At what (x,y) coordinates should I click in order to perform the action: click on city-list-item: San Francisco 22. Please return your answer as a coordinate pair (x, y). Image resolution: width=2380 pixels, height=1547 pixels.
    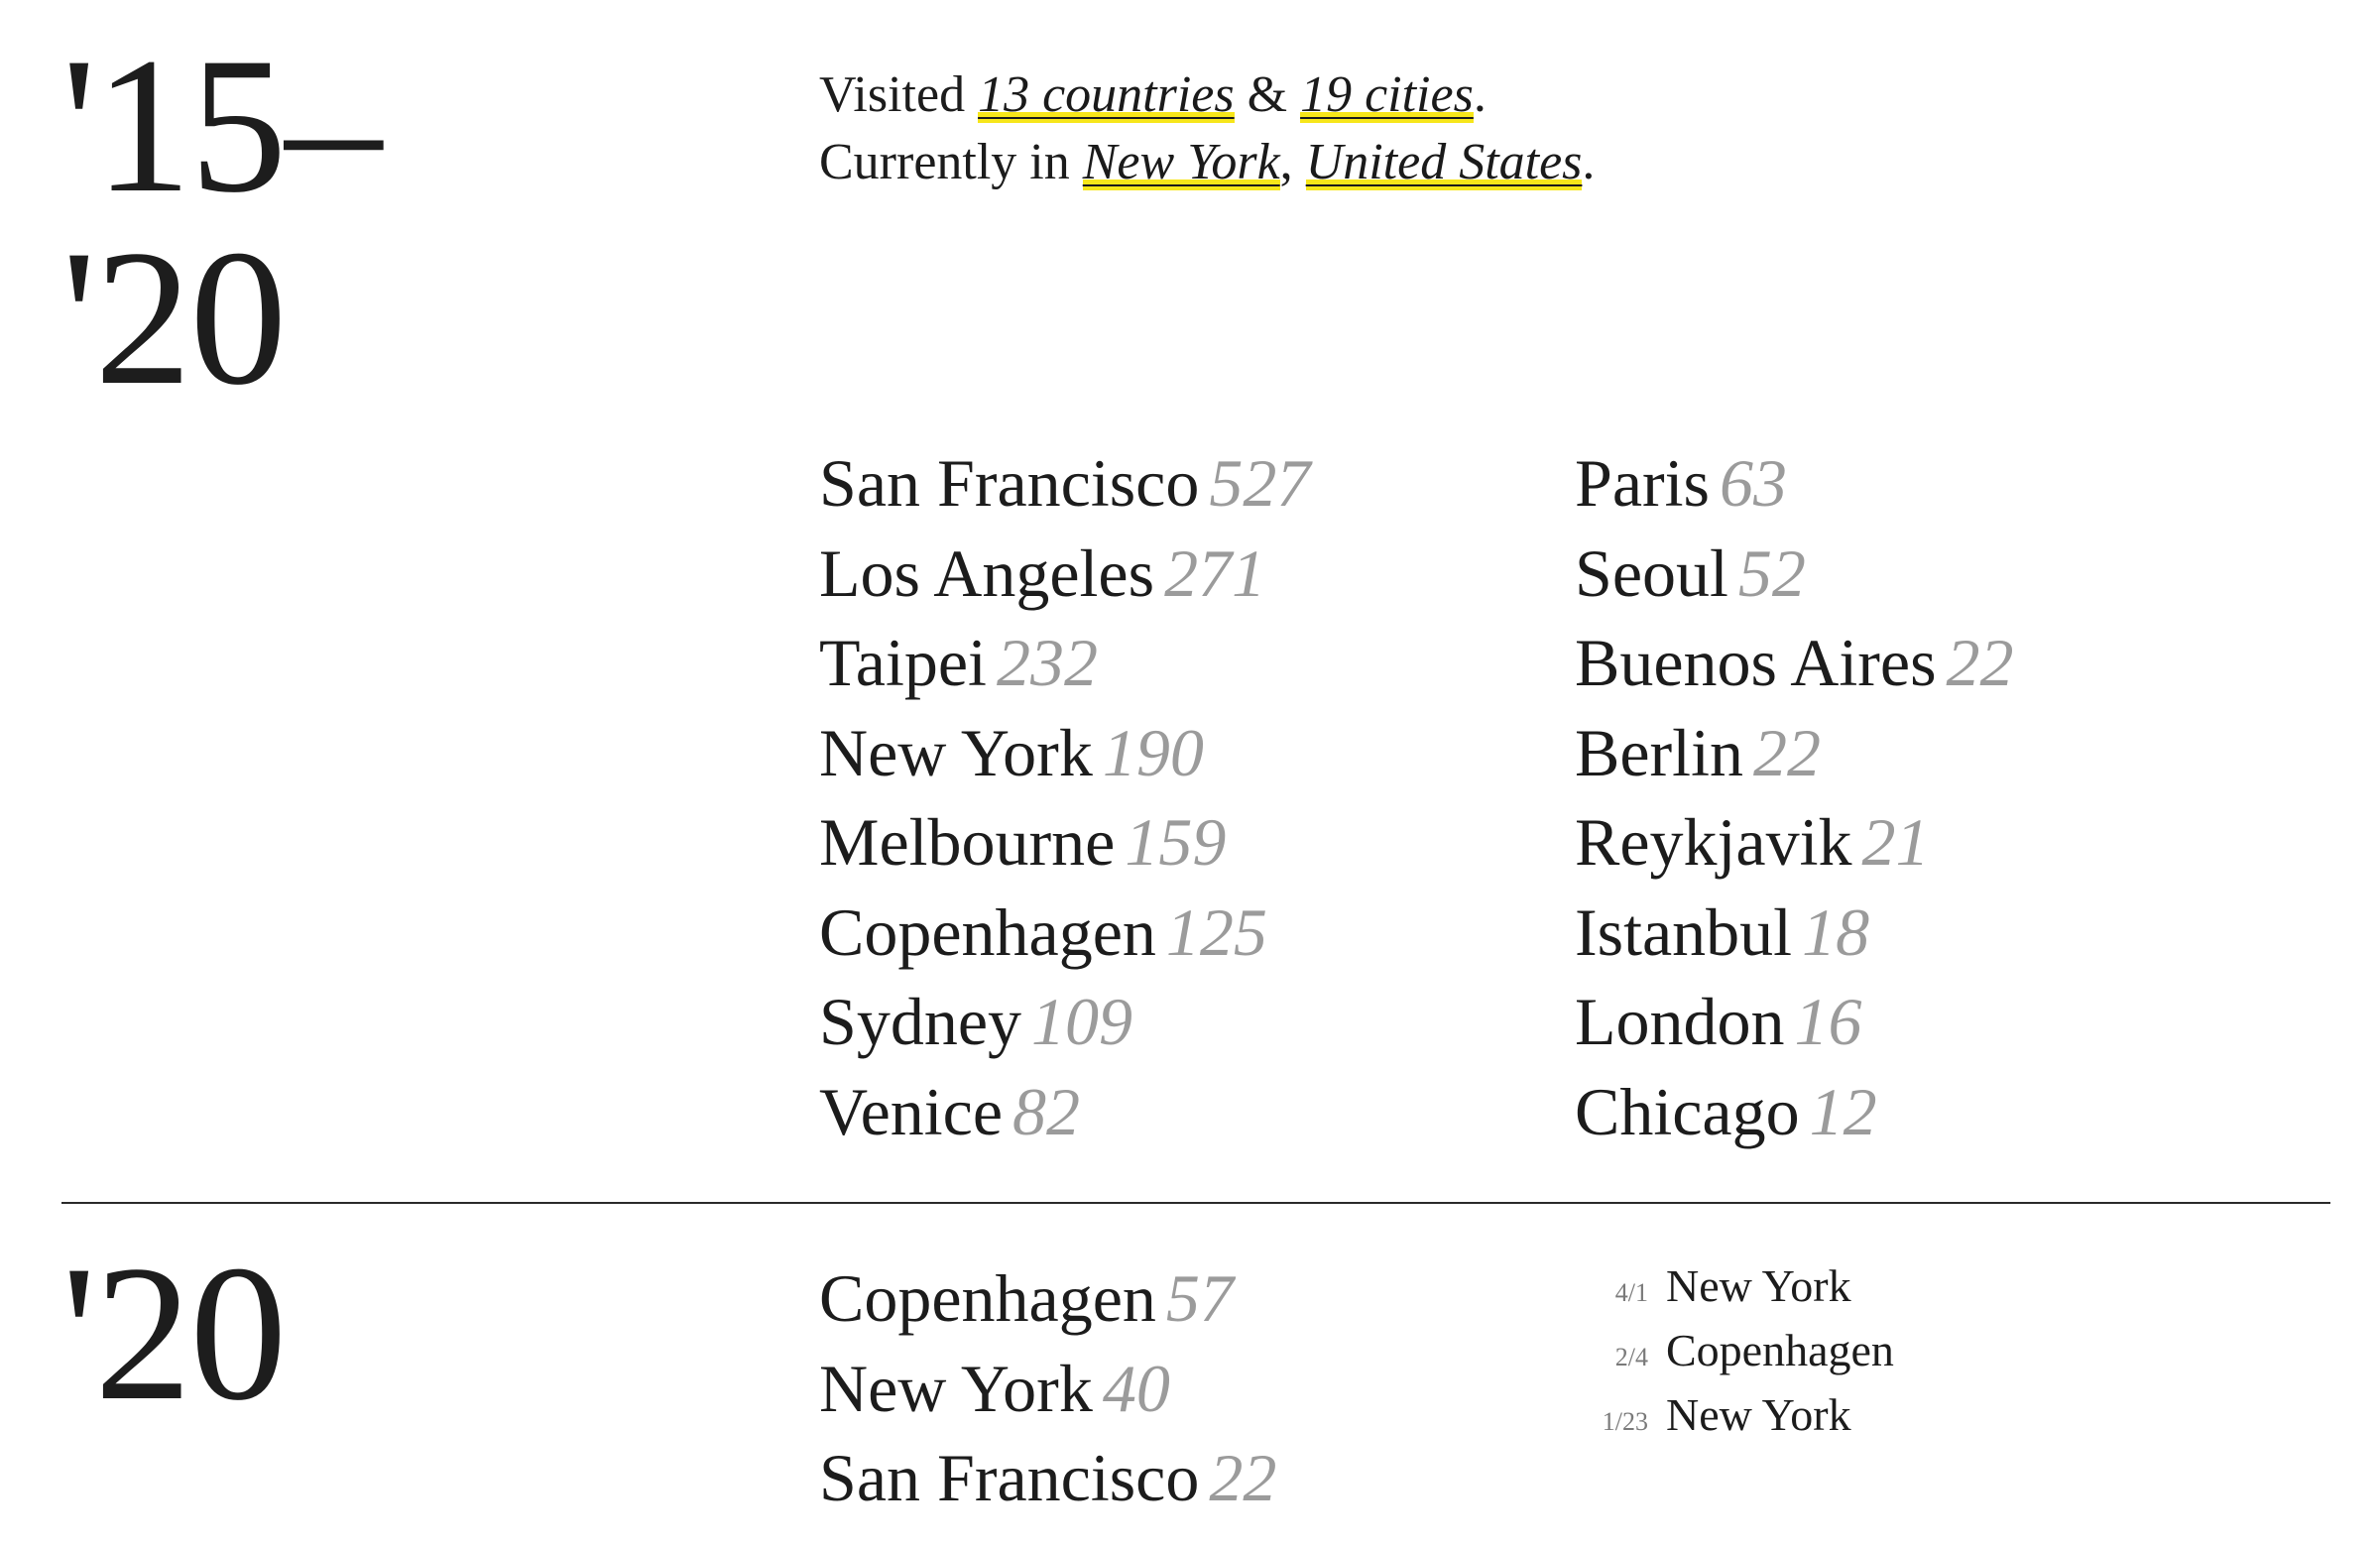
    Looking at the image, I should click on (1047, 1478).